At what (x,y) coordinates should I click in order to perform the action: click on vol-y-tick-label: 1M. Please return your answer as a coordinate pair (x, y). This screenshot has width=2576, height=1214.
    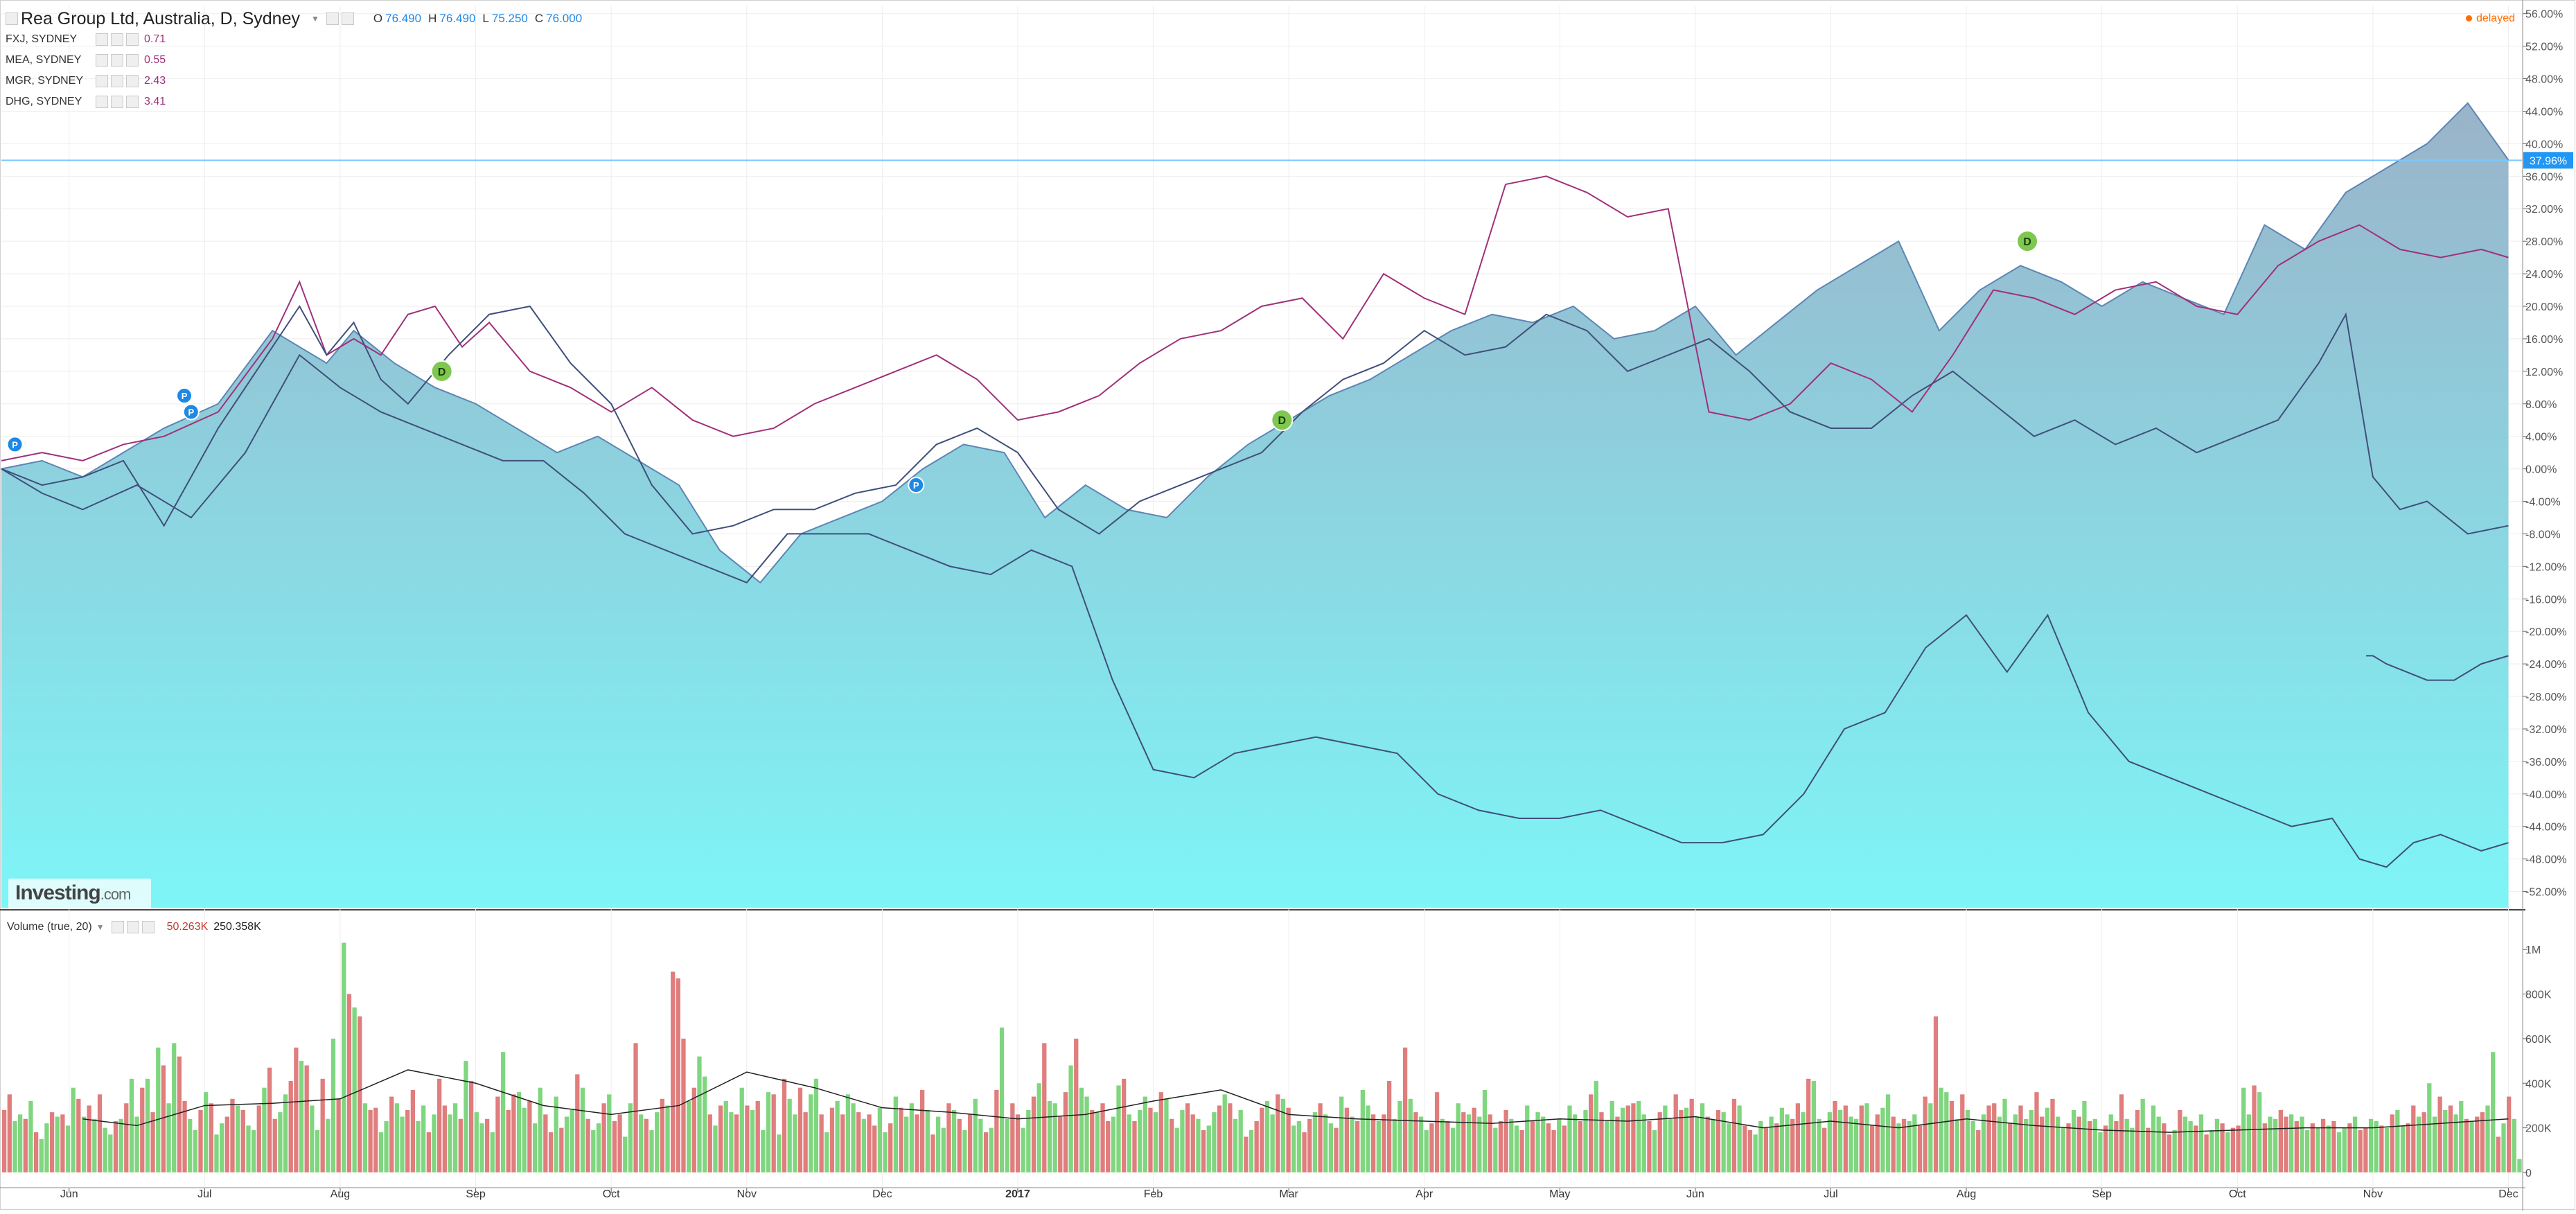
    Looking at the image, I should click on (2533, 950).